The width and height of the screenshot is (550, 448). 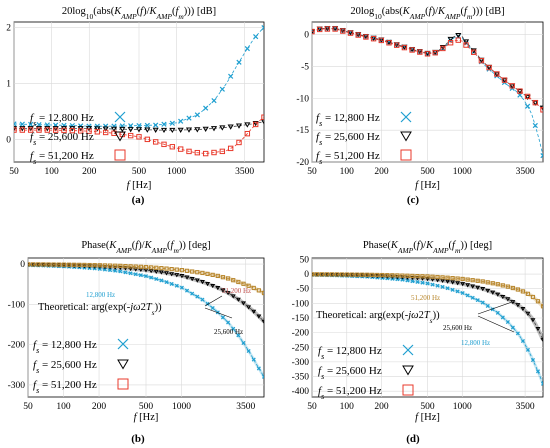 I want to click on y-tick-label: 50, so click(x=305, y=260).